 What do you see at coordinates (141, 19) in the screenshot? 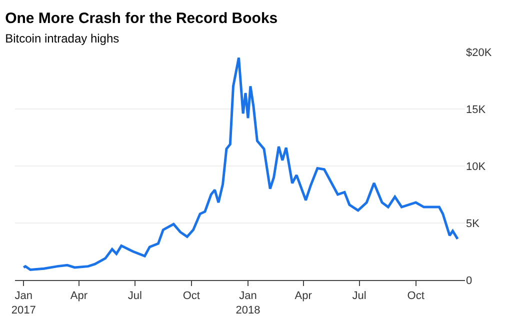
I see `chart-title: One More Crash for the Record Books` at bounding box center [141, 19].